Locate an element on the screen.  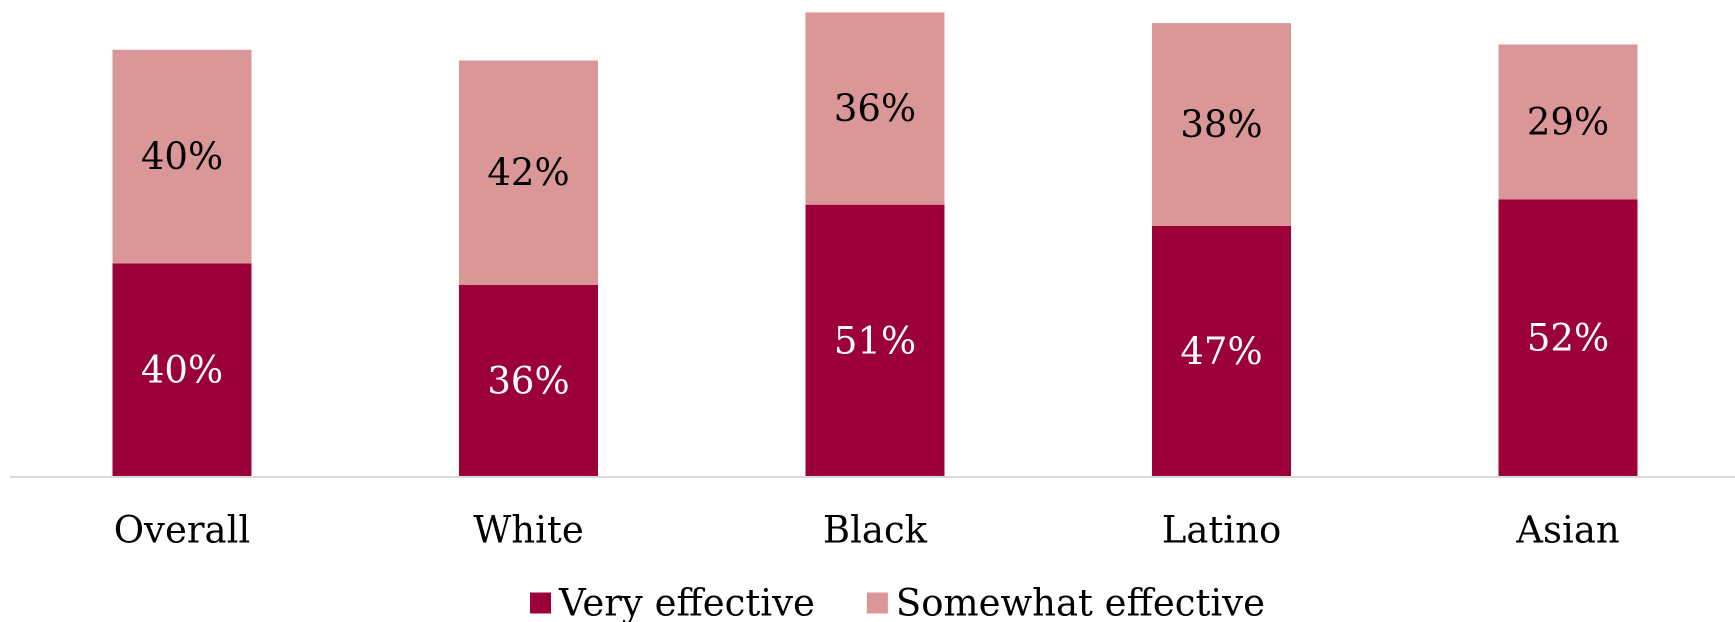
data-label-latino-series-0: 47% is located at coordinates (1221, 351).